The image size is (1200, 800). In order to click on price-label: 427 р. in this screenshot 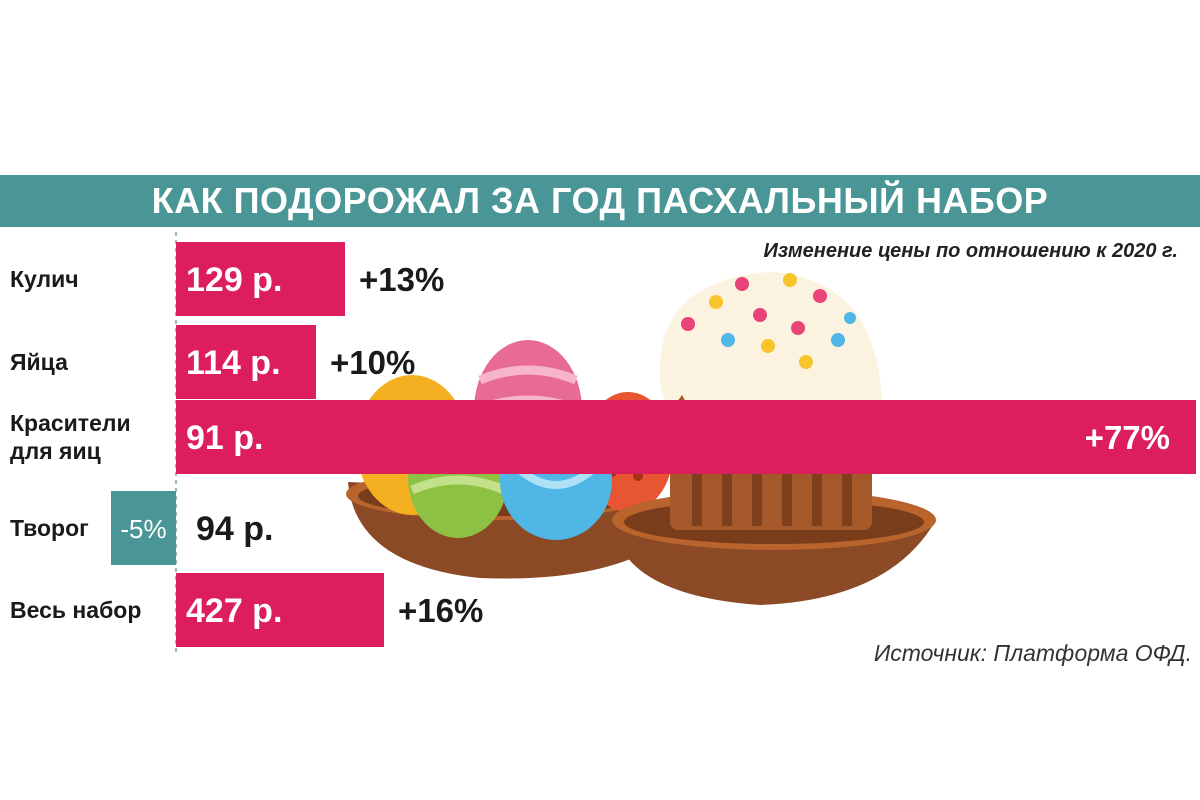, I will do `click(234, 611)`.